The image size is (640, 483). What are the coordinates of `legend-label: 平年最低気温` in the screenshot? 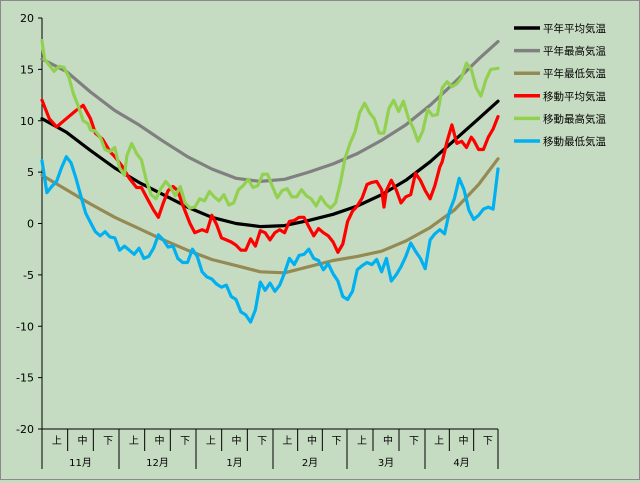 It's located at (574, 73).